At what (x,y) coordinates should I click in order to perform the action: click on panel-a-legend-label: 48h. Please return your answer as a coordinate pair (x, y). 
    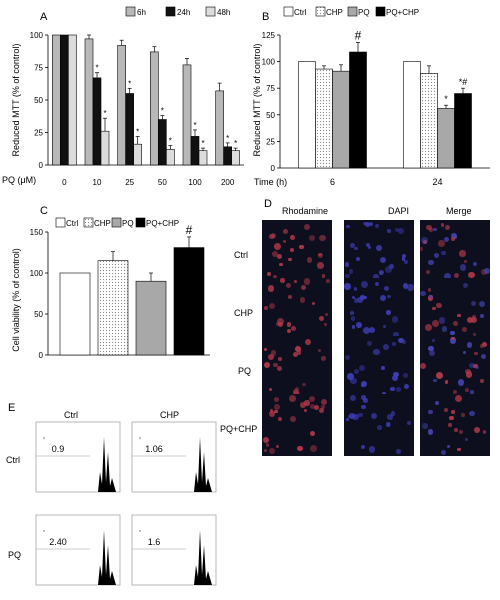
    Looking at the image, I should click on (223, 12).